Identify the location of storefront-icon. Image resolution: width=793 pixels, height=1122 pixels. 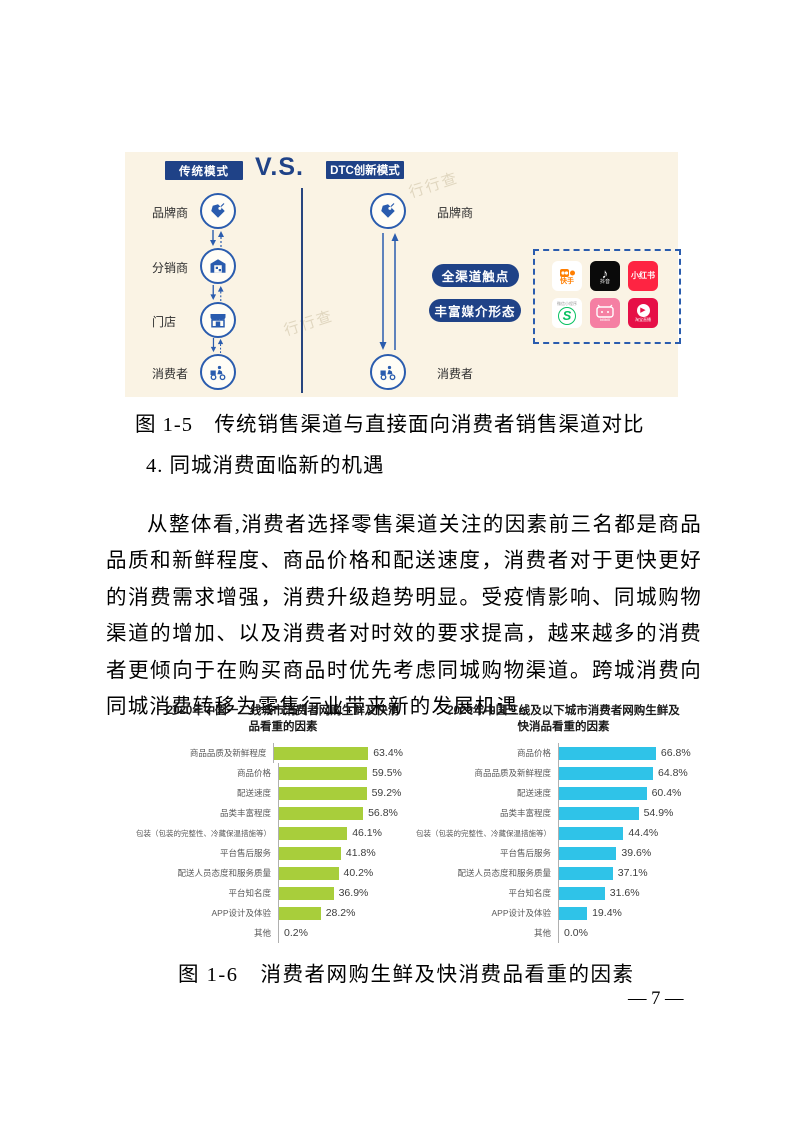
(218, 320).